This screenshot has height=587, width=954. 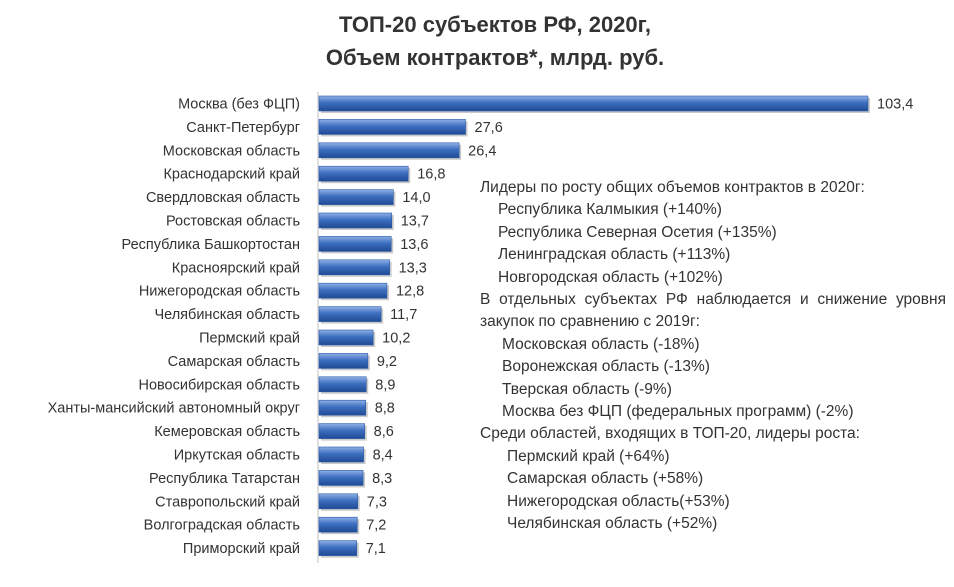 I want to click on value-label: 8,3, so click(x=382, y=479).